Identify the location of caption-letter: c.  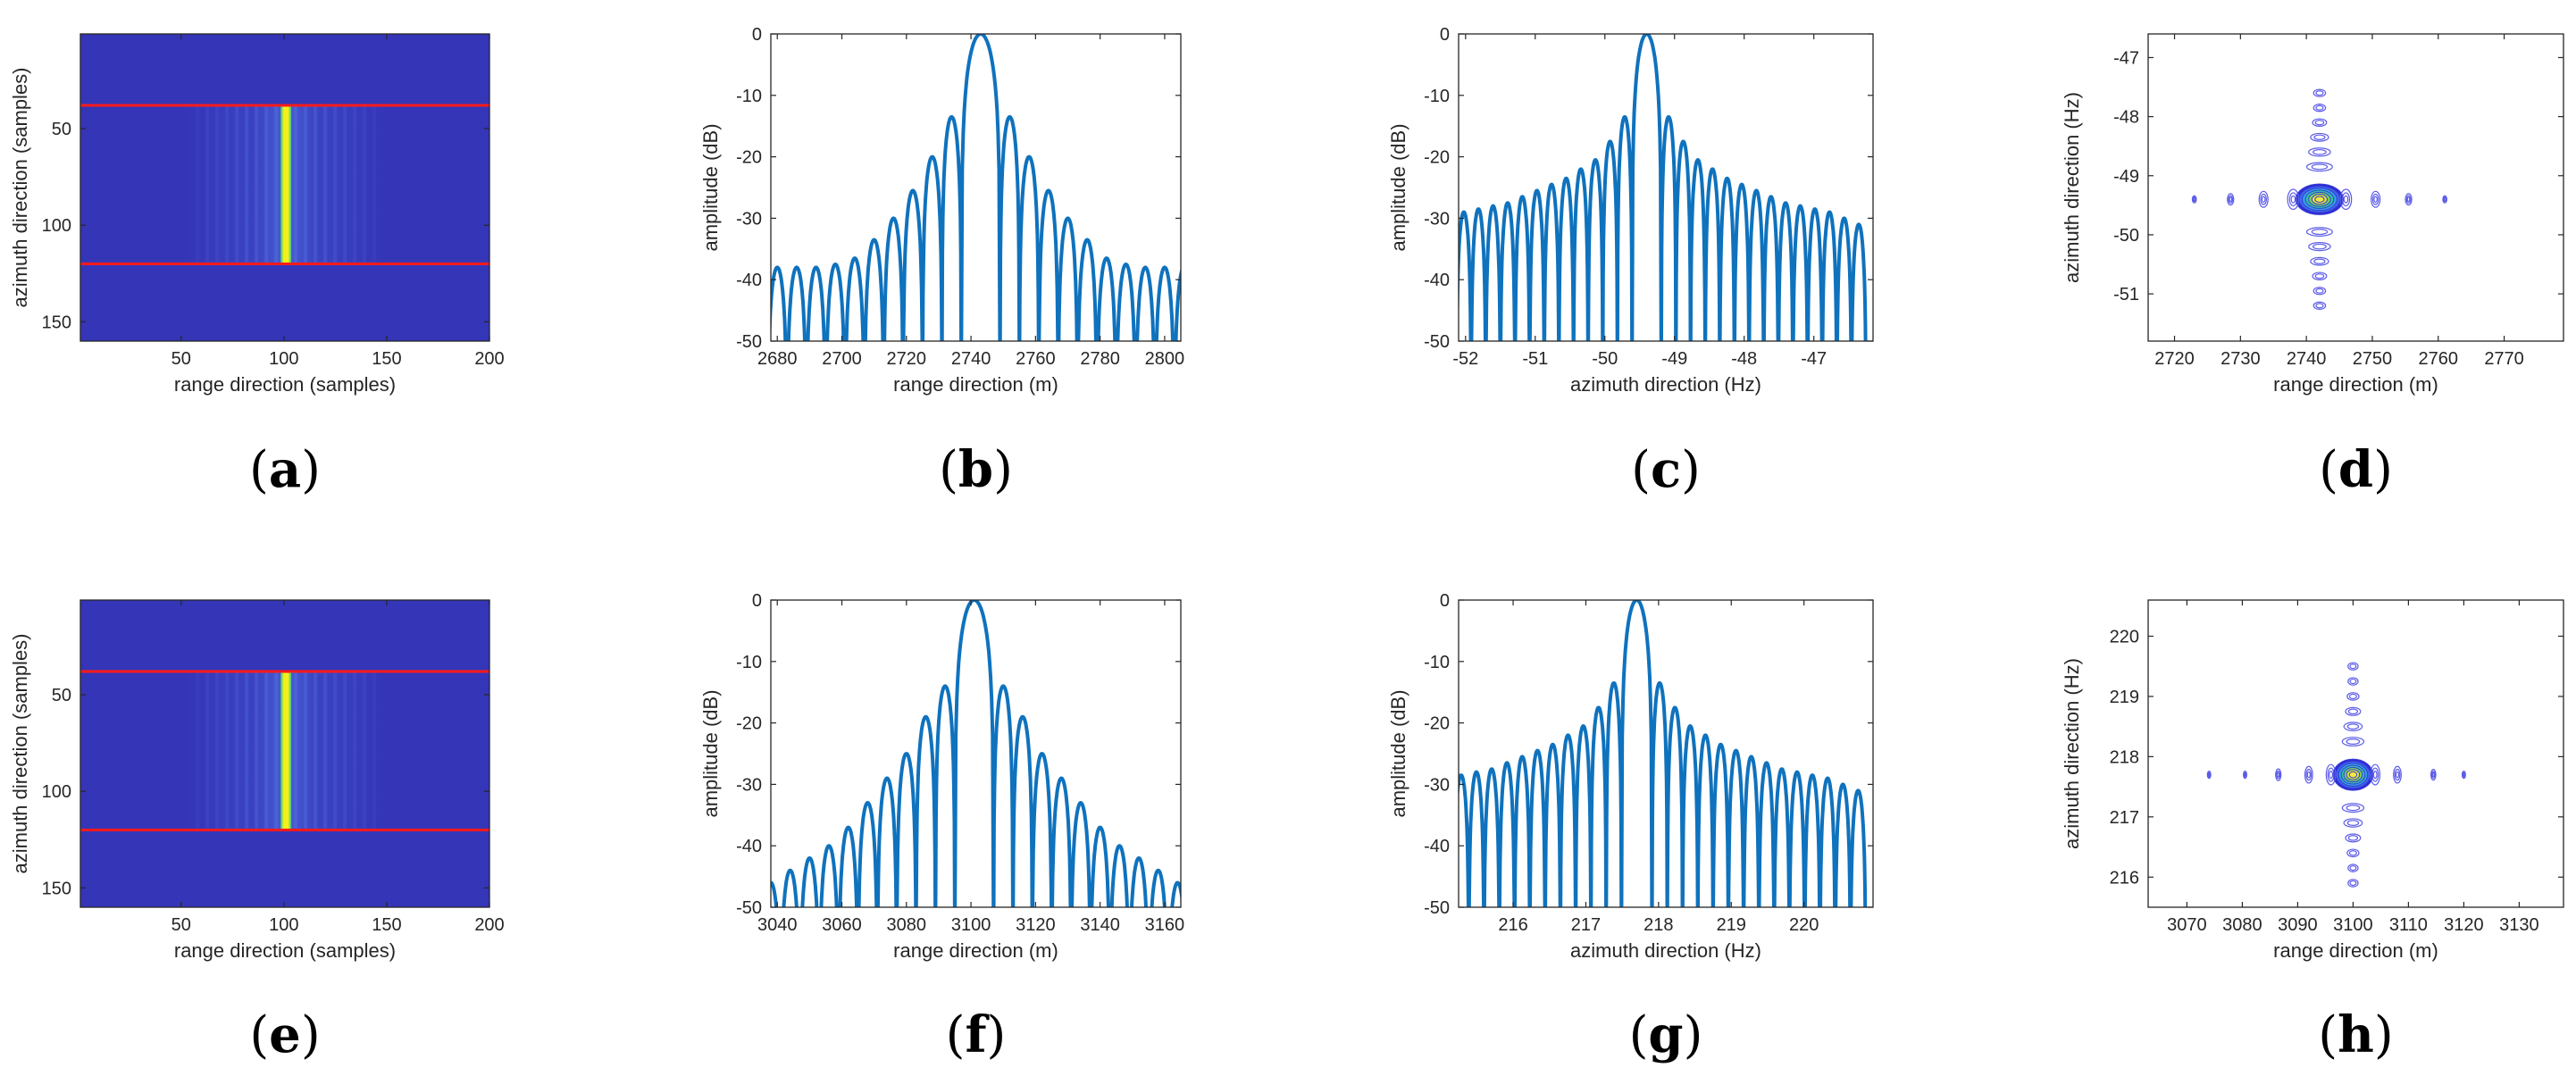
(1666, 469).